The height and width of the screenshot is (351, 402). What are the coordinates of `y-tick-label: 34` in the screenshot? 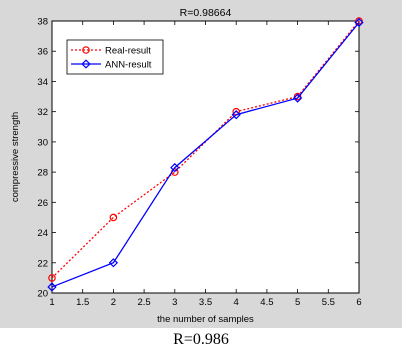 It's located at (42, 82).